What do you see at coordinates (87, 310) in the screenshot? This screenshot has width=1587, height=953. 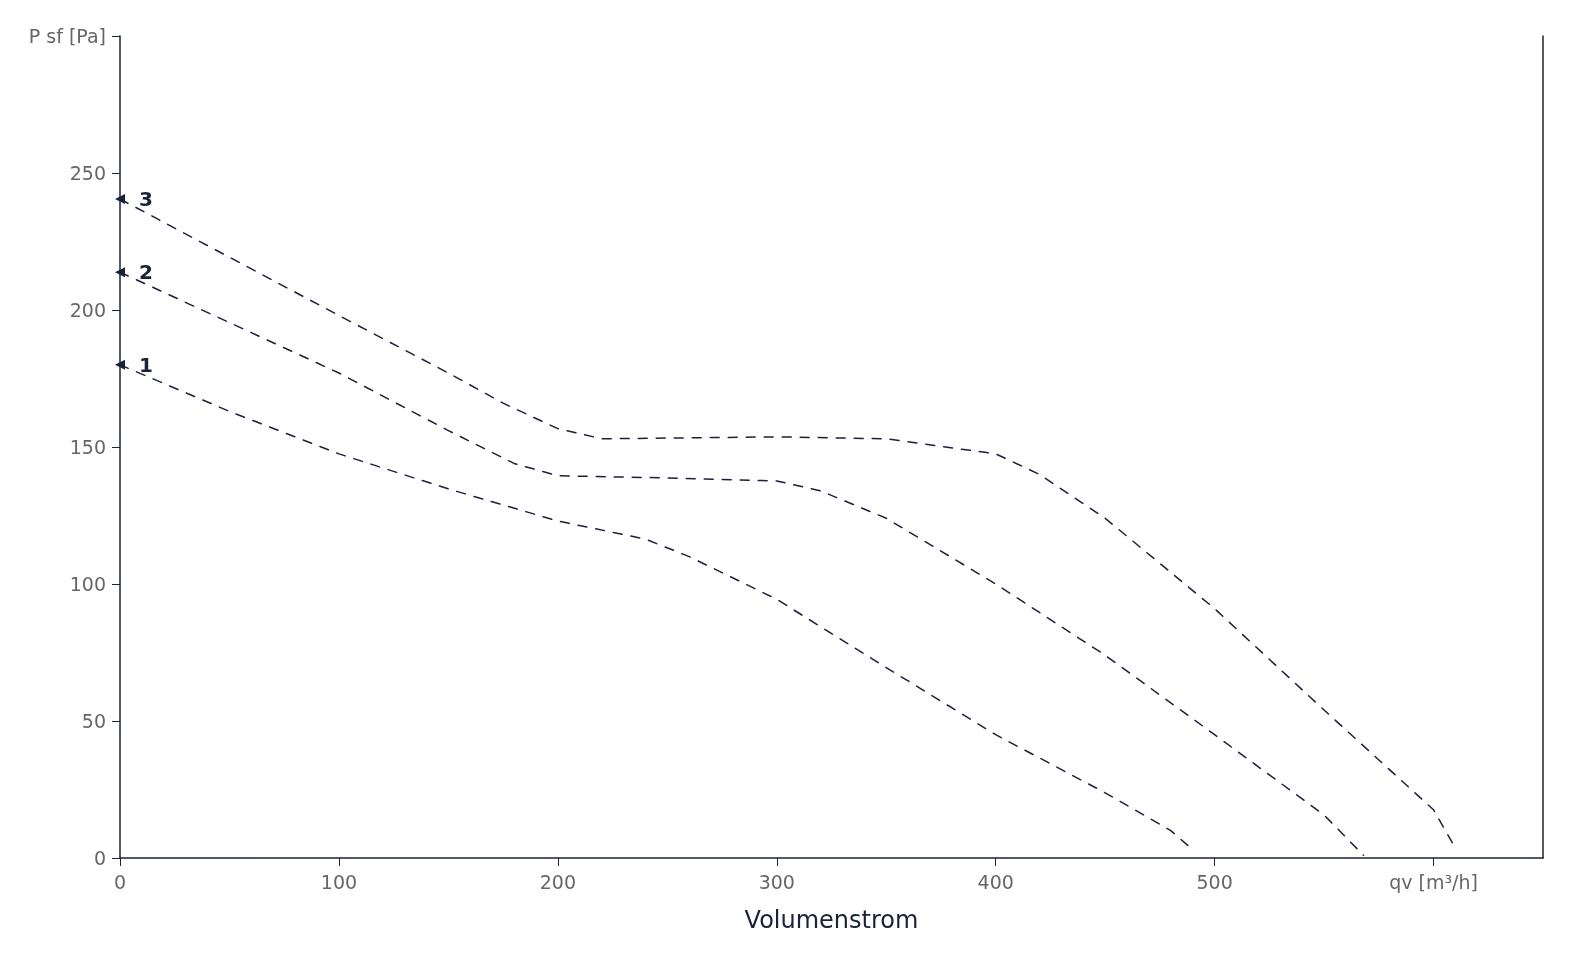 I see `y-tick-label: 200` at bounding box center [87, 310].